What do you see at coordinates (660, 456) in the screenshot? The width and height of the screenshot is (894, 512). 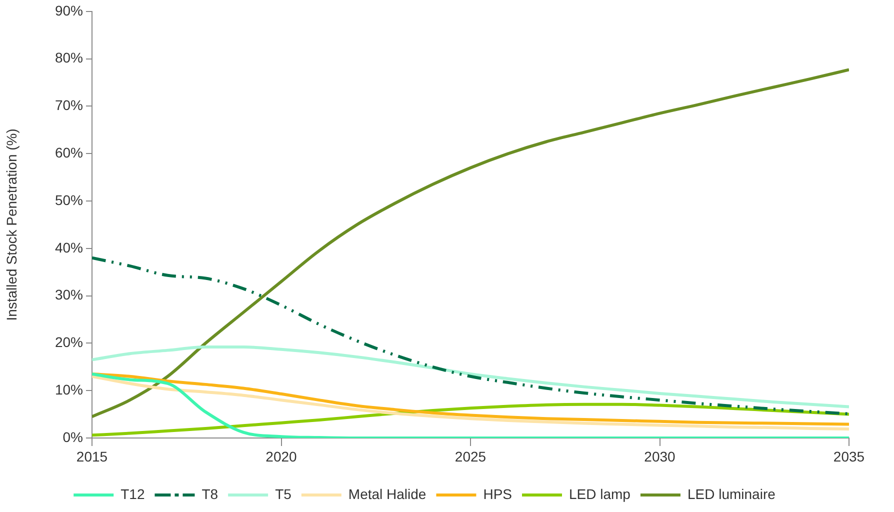 I see `x-tick-label: 2030` at bounding box center [660, 456].